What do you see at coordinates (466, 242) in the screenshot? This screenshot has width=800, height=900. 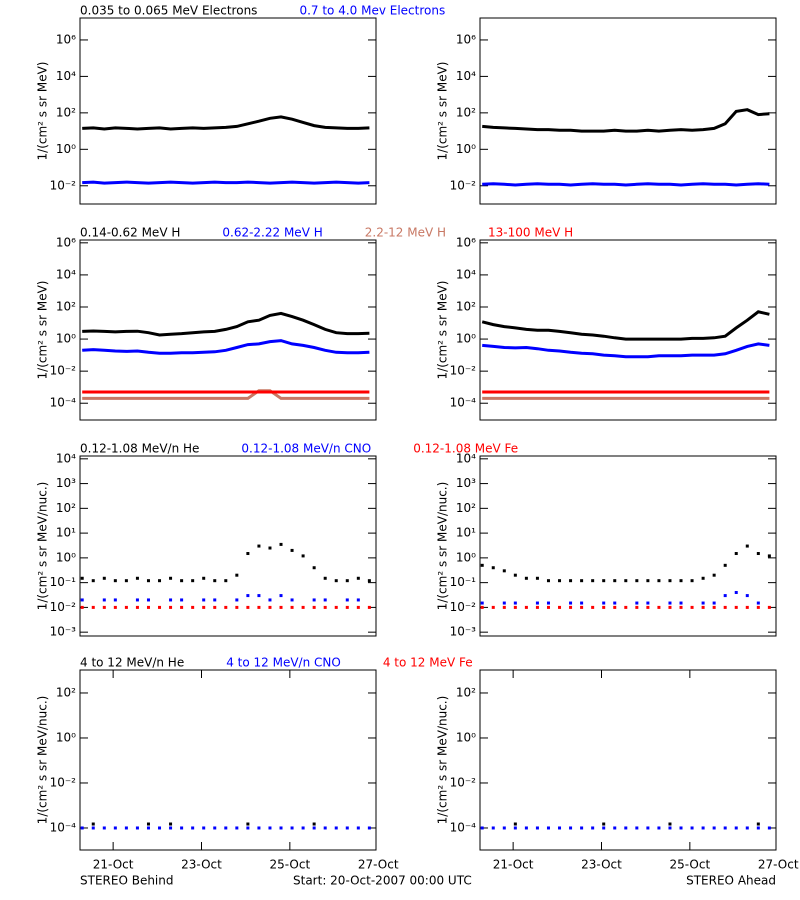 I see `y-tick-label: 10⁶` at bounding box center [466, 242].